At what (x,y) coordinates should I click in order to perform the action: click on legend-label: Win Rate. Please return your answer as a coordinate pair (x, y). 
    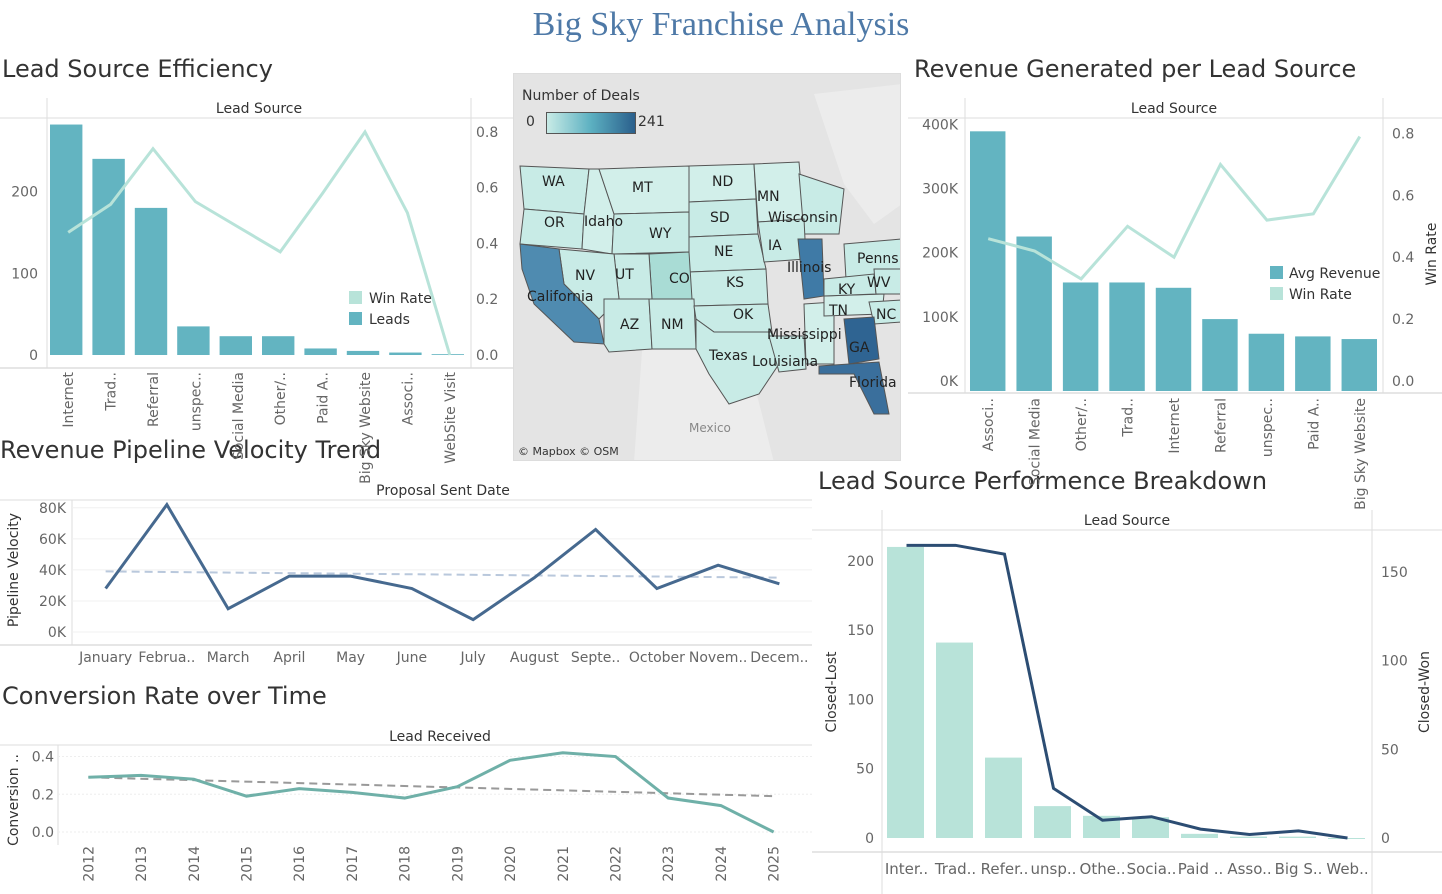
    Looking at the image, I should click on (1320, 295).